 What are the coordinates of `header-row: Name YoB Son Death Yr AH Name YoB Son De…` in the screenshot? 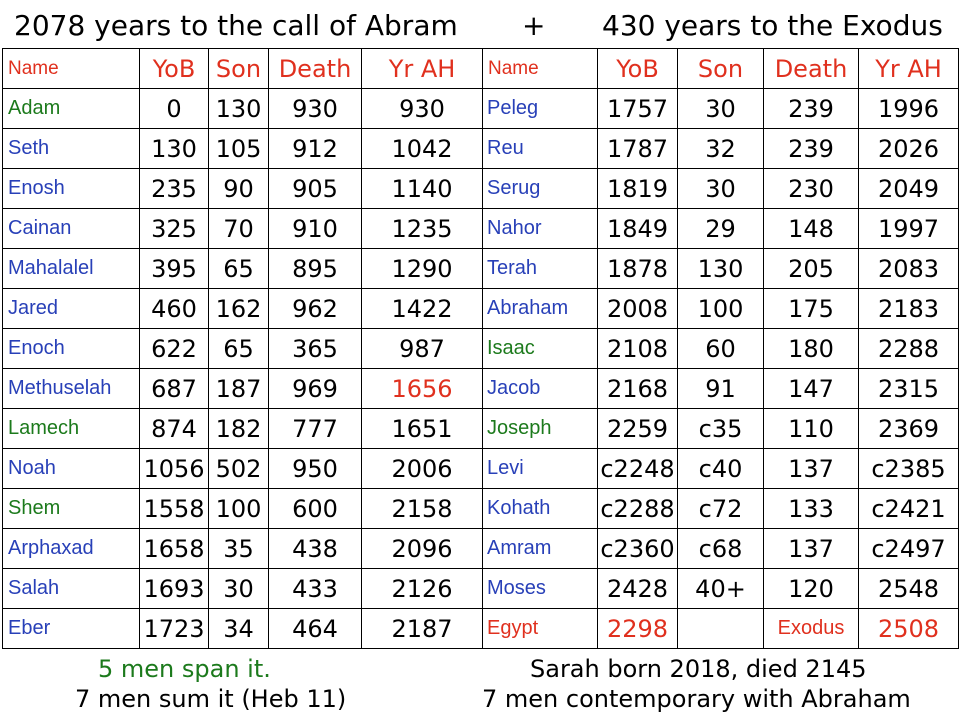 It's located at (480, 68).